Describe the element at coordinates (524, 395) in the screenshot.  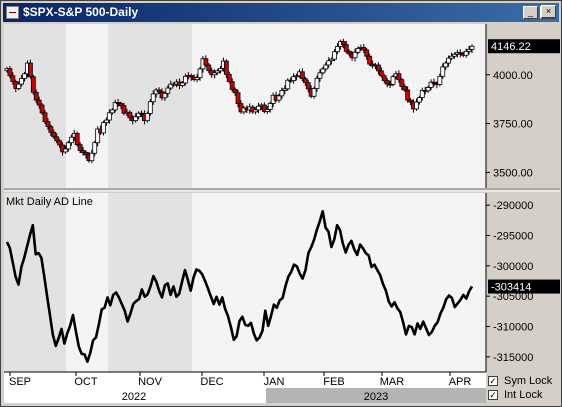
I see `int-lock-checkbox: ✓ Int Lock` at that location.